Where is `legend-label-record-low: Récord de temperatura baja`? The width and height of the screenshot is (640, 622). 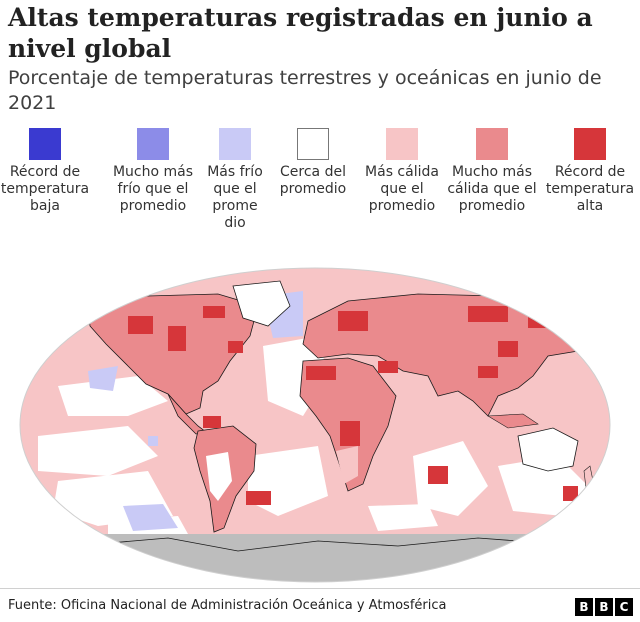 legend-label-record-low: Récord de temperatura baja is located at coordinates (45, 189).